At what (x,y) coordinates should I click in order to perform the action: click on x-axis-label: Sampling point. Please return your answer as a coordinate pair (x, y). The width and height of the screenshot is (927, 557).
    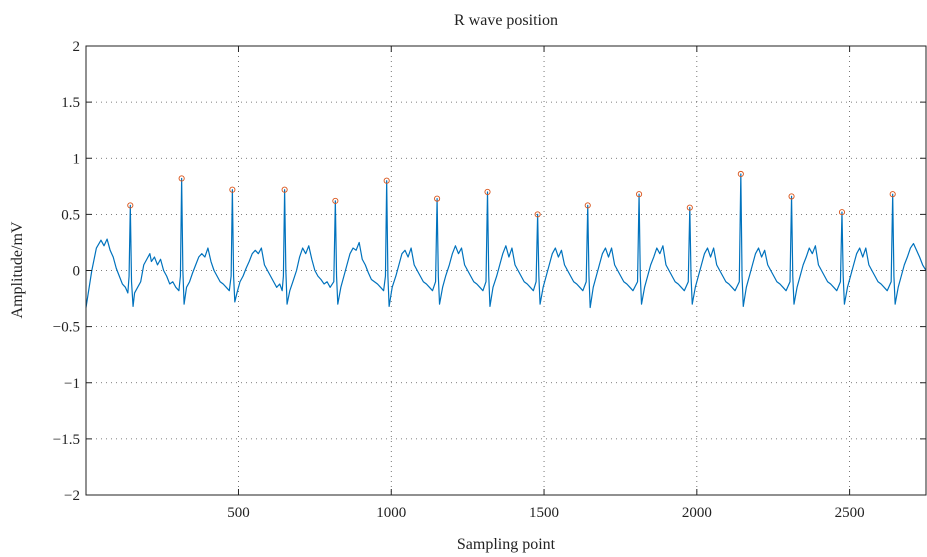
    Looking at the image, I should click on (506, 544).